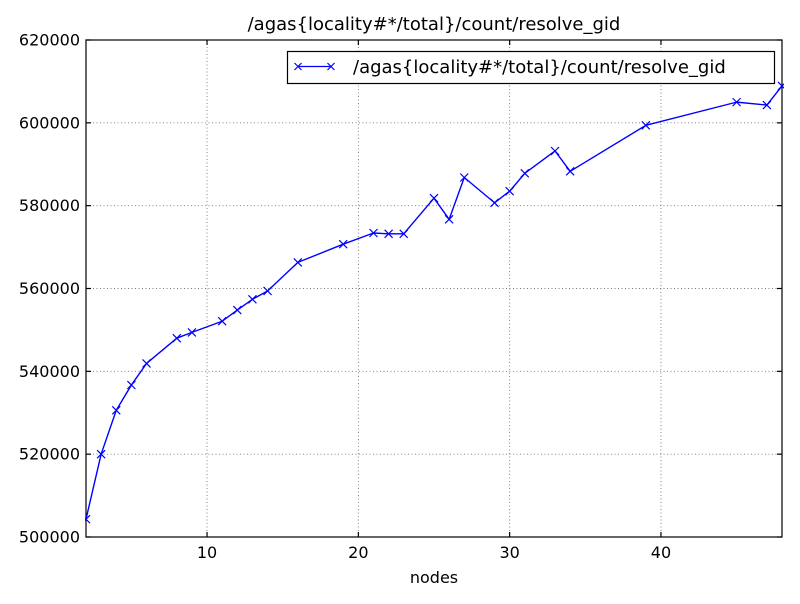 This screenshot has height=604, width=800. I want to click on y-tick-label: 560000, so click(49, 288).